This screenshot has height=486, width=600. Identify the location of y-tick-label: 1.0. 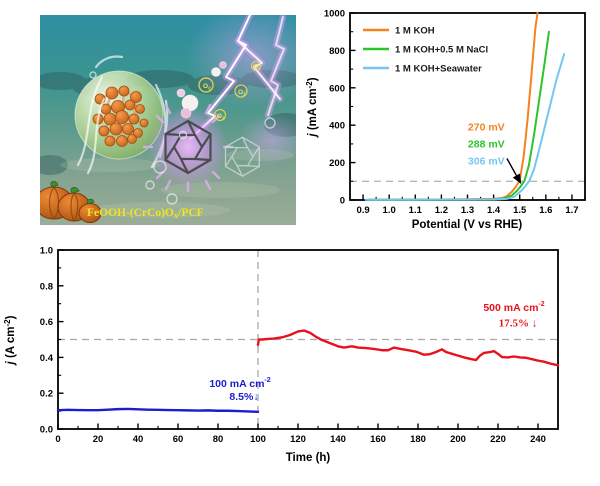
(46, 251).